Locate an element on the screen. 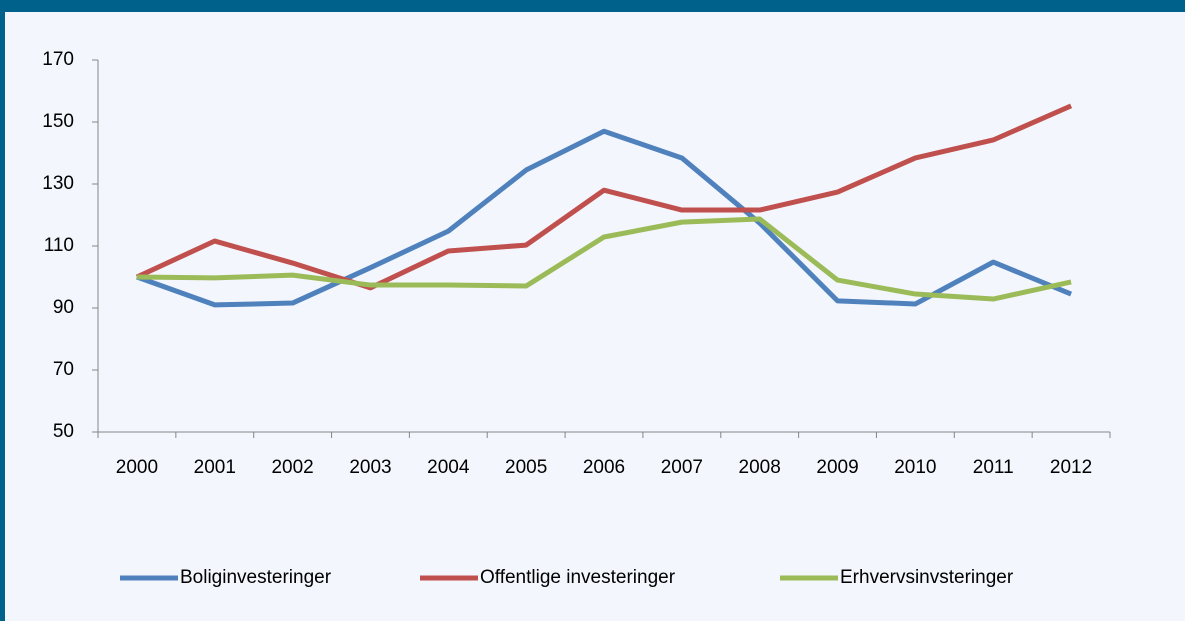  x-tick-label: 2010 is located at coordinates (915, 467).